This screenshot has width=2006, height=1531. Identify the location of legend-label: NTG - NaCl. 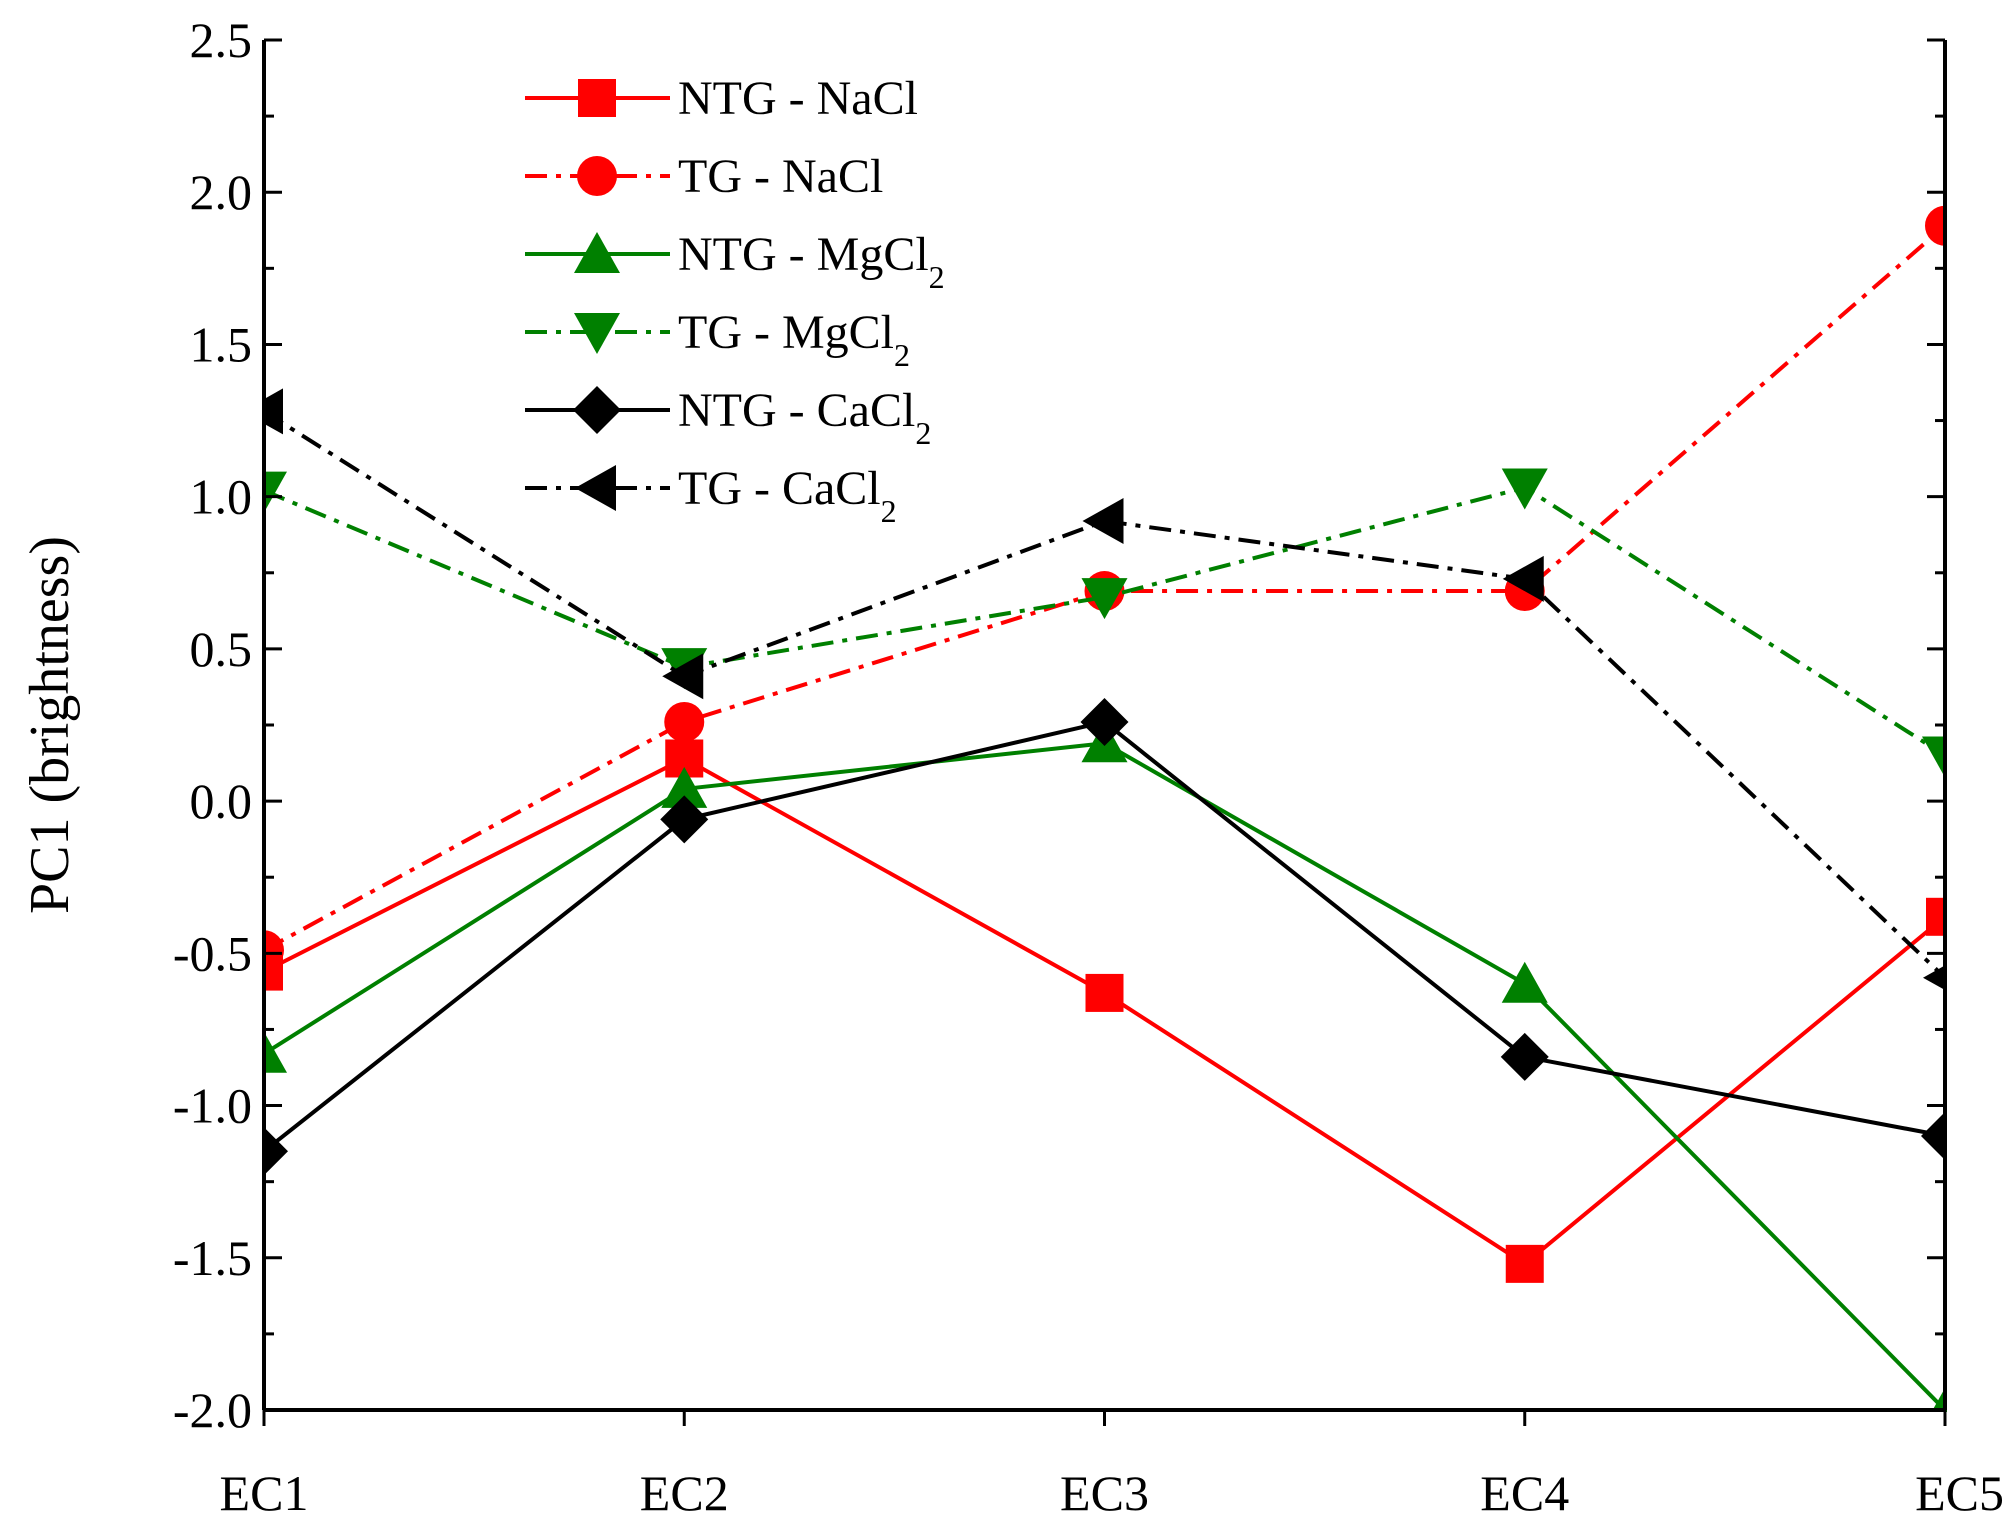
(798, 98).